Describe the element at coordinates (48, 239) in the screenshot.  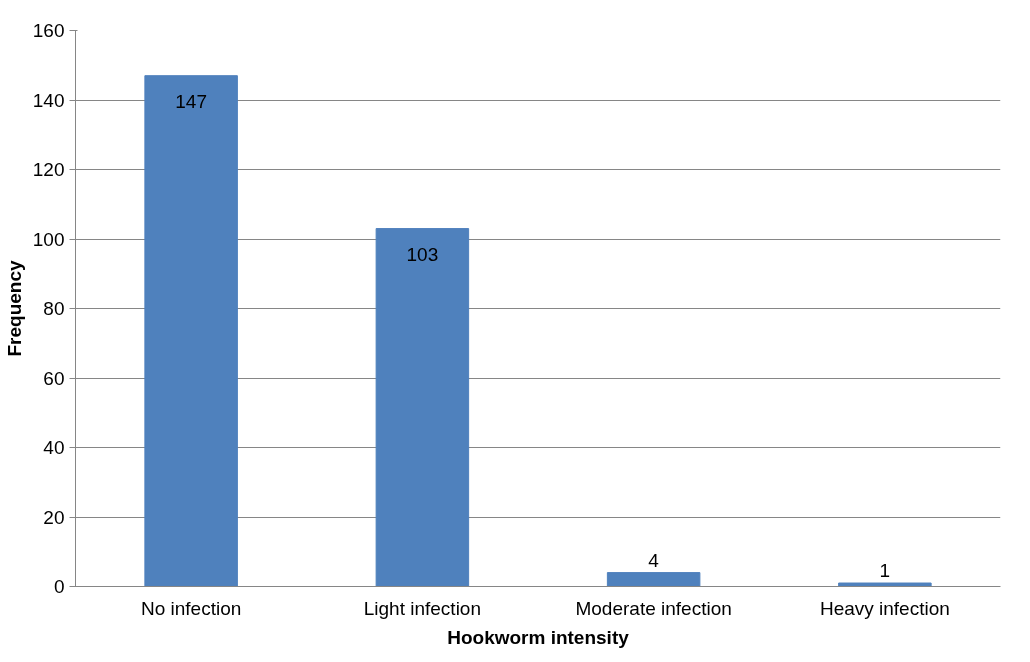
I see `y-tick-label: 100` at that location.